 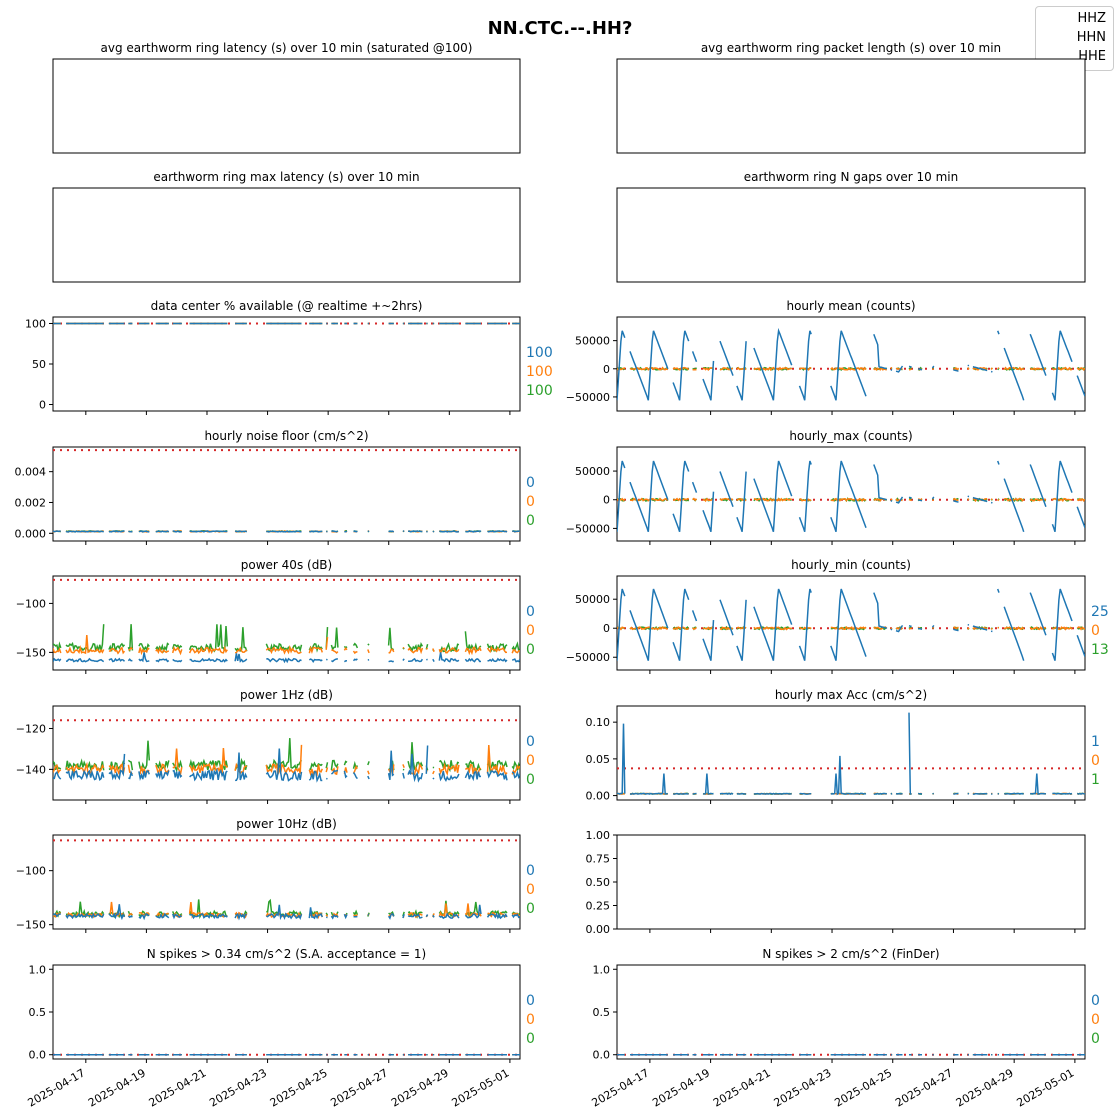 I want to click on panel-power-10hz-side-label-0: 0, so click(x=530, y=871).